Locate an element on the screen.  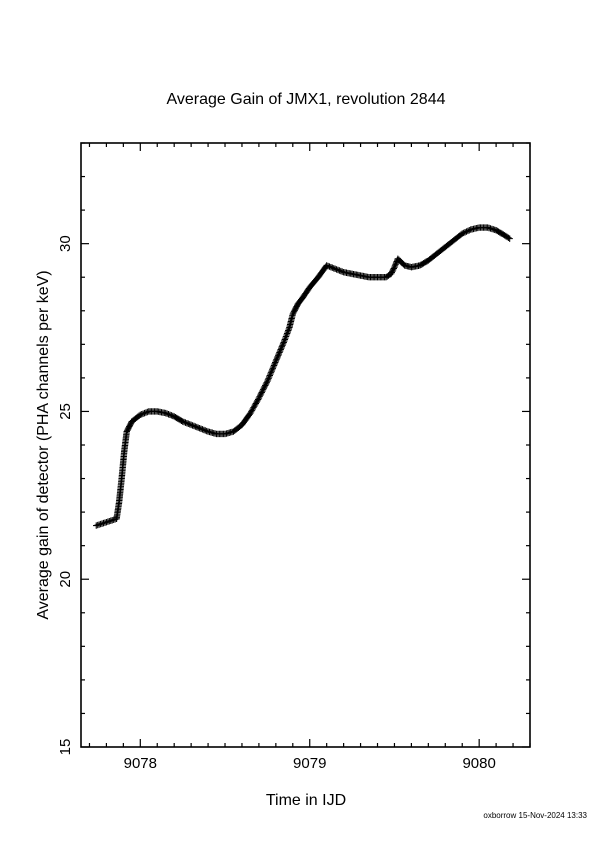
footer-credit: oxborrow 15-Nov-2024 13:33 is located at coordinates (535, 815).